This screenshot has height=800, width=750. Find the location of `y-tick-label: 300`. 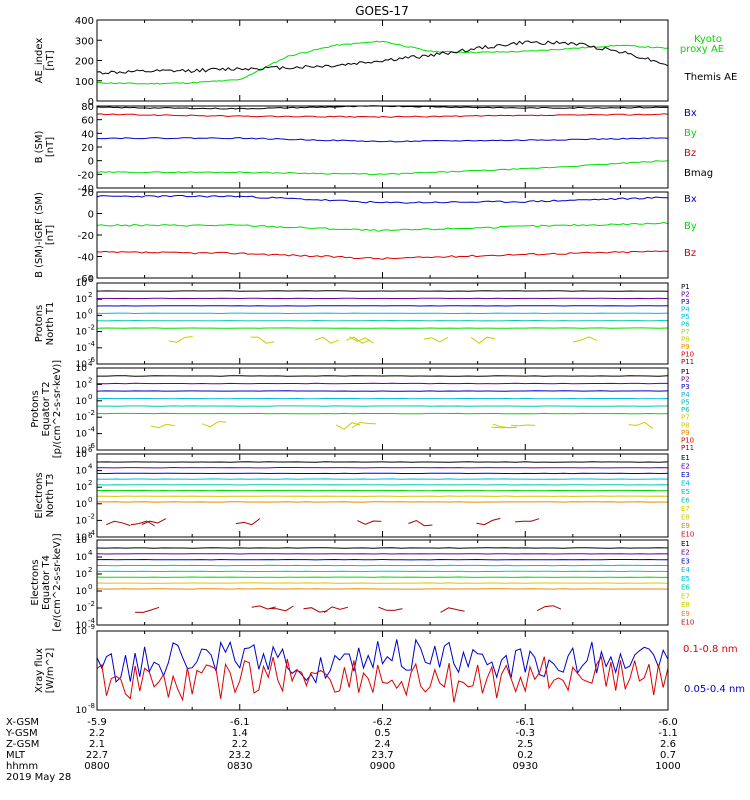

y-tick-label: 300 is located at coordinates (84, 41).